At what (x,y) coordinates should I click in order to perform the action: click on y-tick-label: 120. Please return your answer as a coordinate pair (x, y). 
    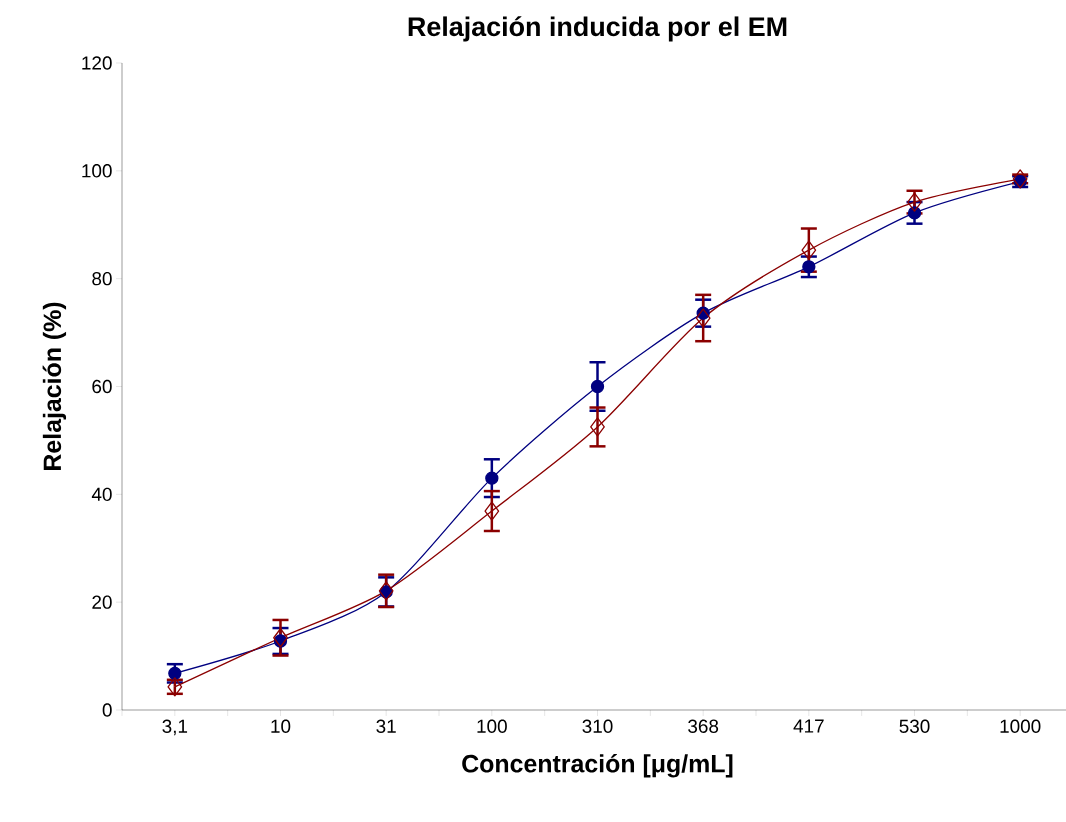
    Looking at the image, I should click on (97, 63).